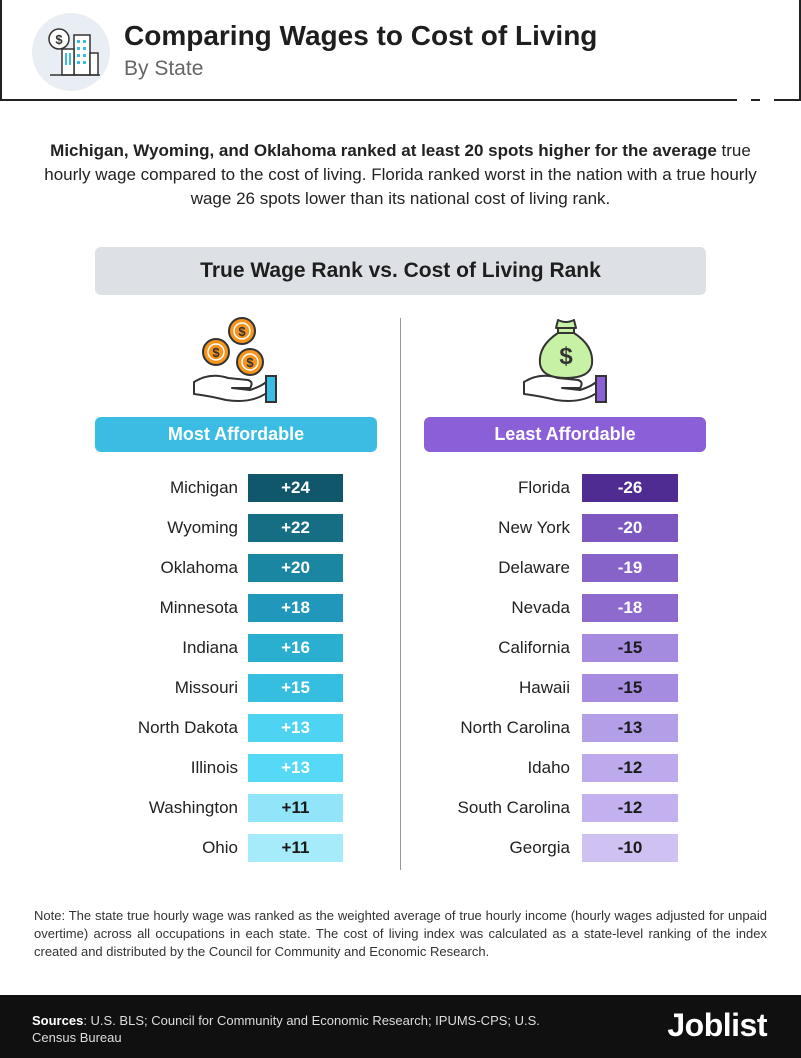 The image size is (801, 1058). What do you see at coordinates (400, 271) in the screenshot?
I see `chart-title: True Wage Rank vs. Cost of Living Rank` at bounding box center [400, 271].